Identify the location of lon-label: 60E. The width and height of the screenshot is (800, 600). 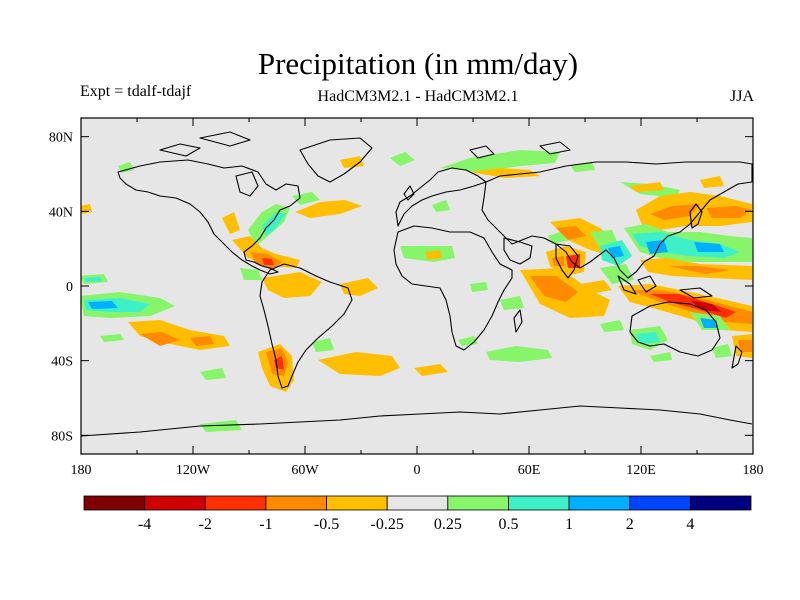
(529, 470).